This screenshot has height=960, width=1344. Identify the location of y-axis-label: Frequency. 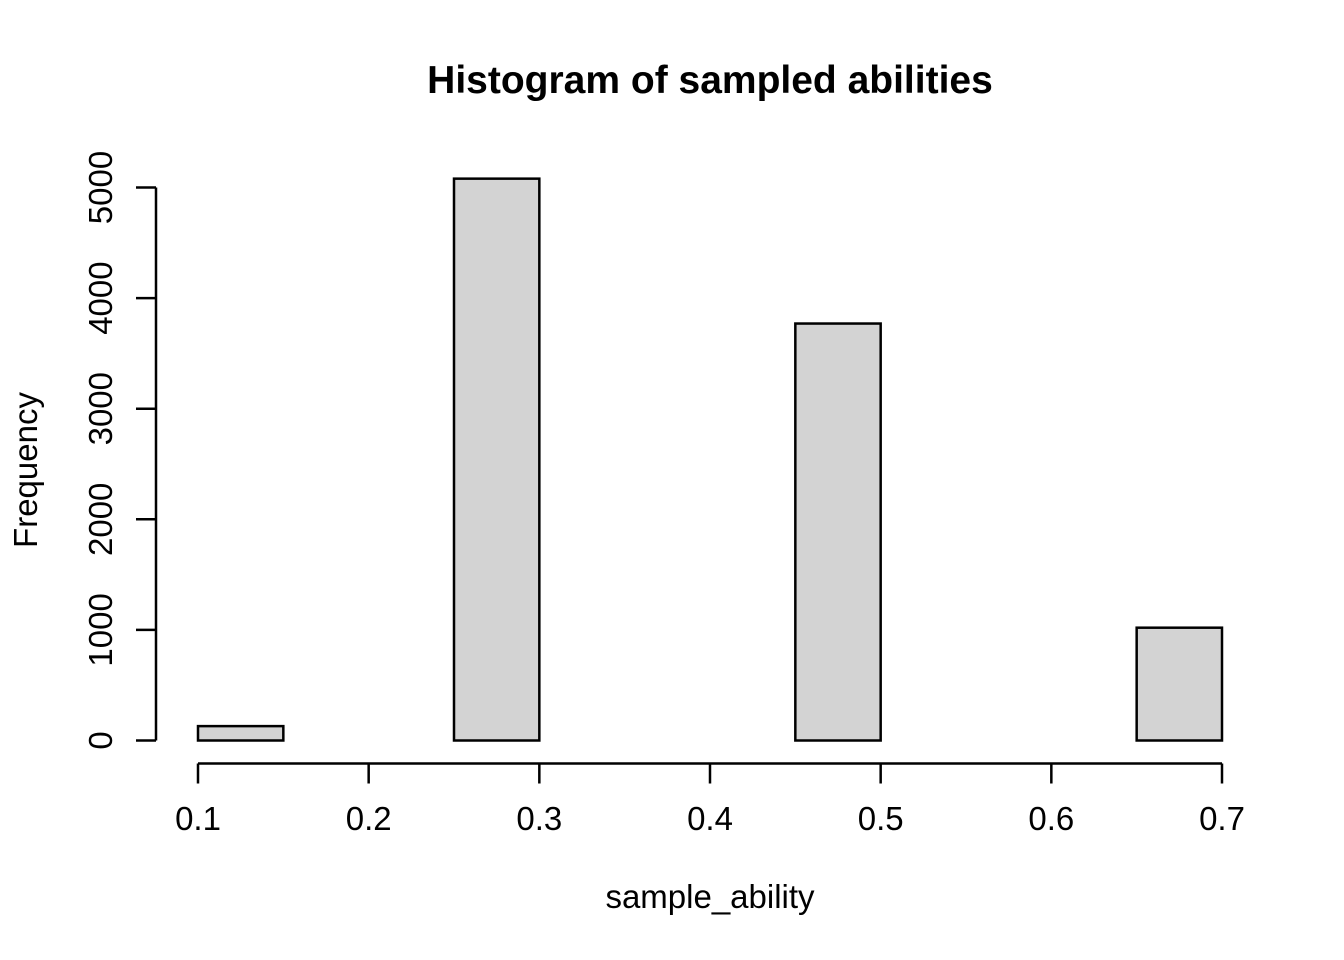
(25, 470).